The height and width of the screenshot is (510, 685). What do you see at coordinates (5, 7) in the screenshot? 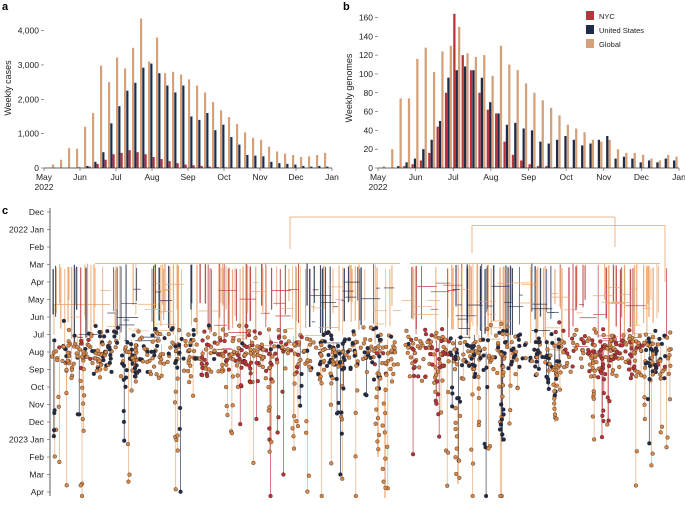
I see `panel-a-label: a` at bounding box center [5, 7].